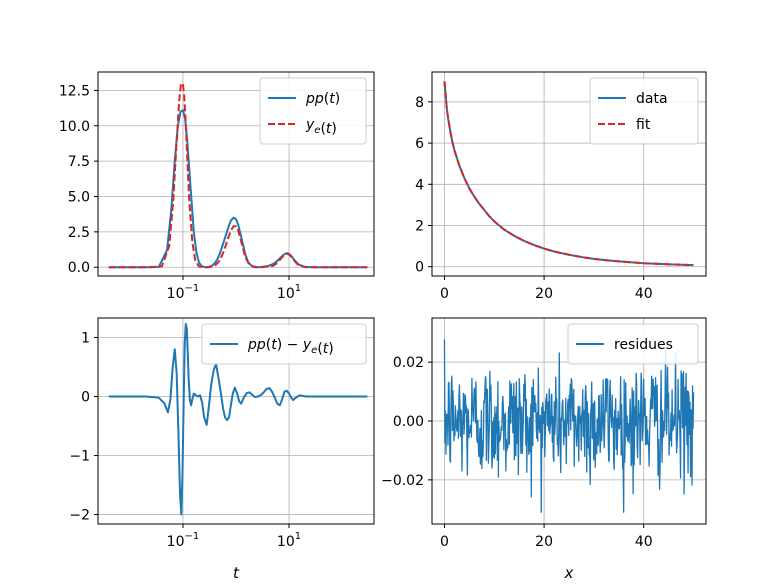 Image resolution: width=784 pixels, height=588 pixels. I want to click on y-tick-label: 8, so click(419, 103).